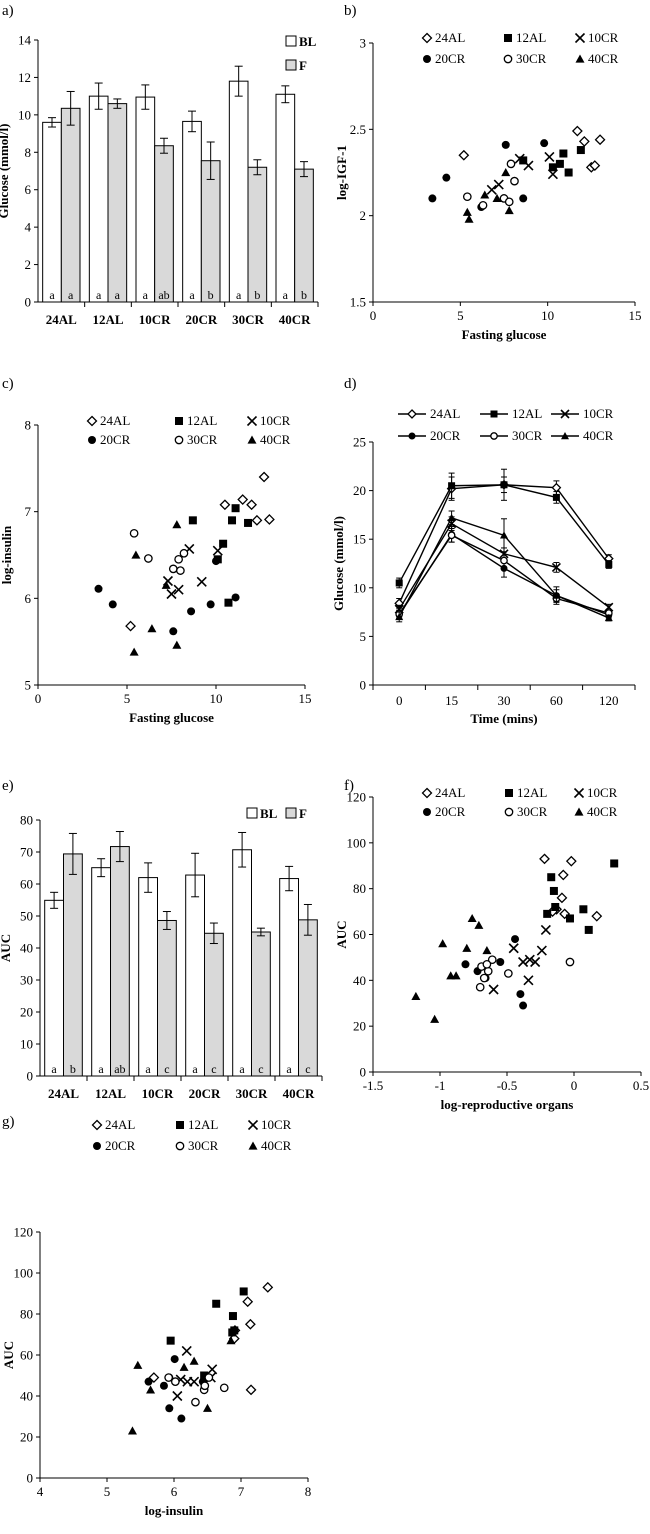 The image size is (650, 1534). What do you see at coordinates (308, 41) in the screenshot?
I see `legend-label: BL` at bounding box center [308, 41].